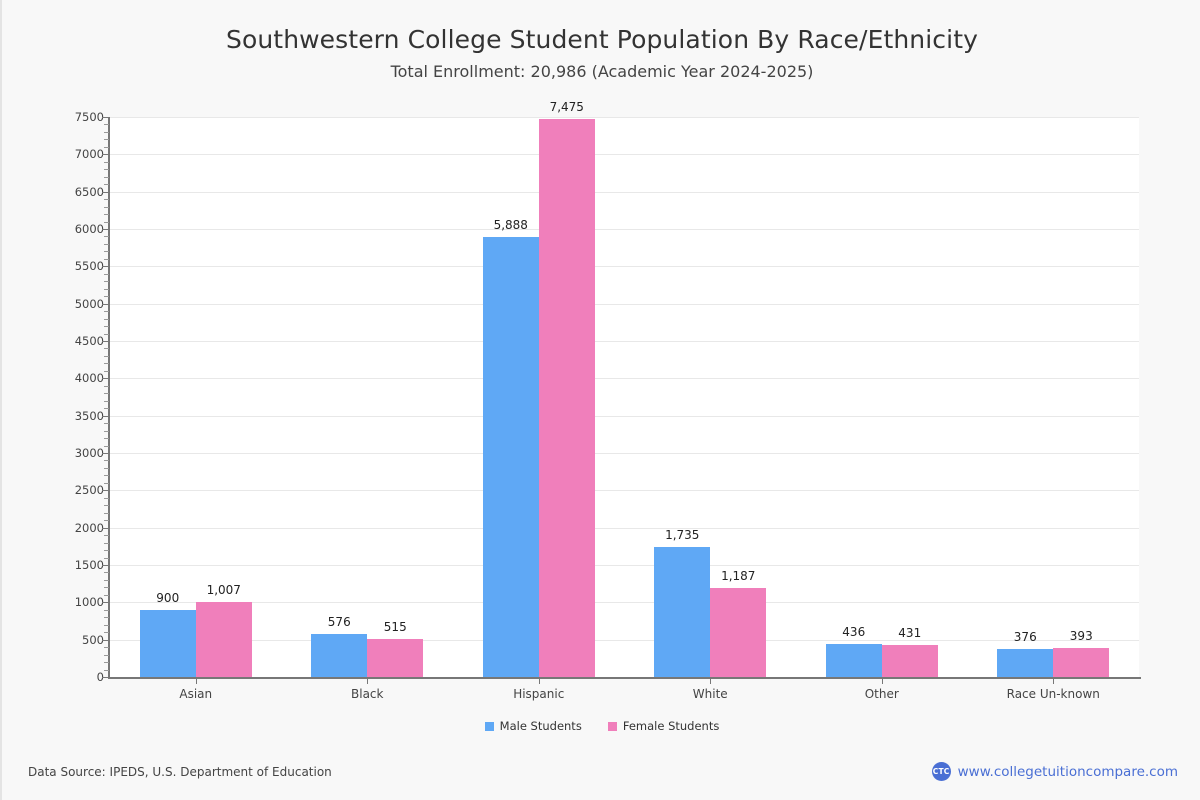 The image size is (1200, 800). What do you see at coordinates (853, 660) in the screenshot?
I see `bar-male-students-other` at bounding box center [853, 660].